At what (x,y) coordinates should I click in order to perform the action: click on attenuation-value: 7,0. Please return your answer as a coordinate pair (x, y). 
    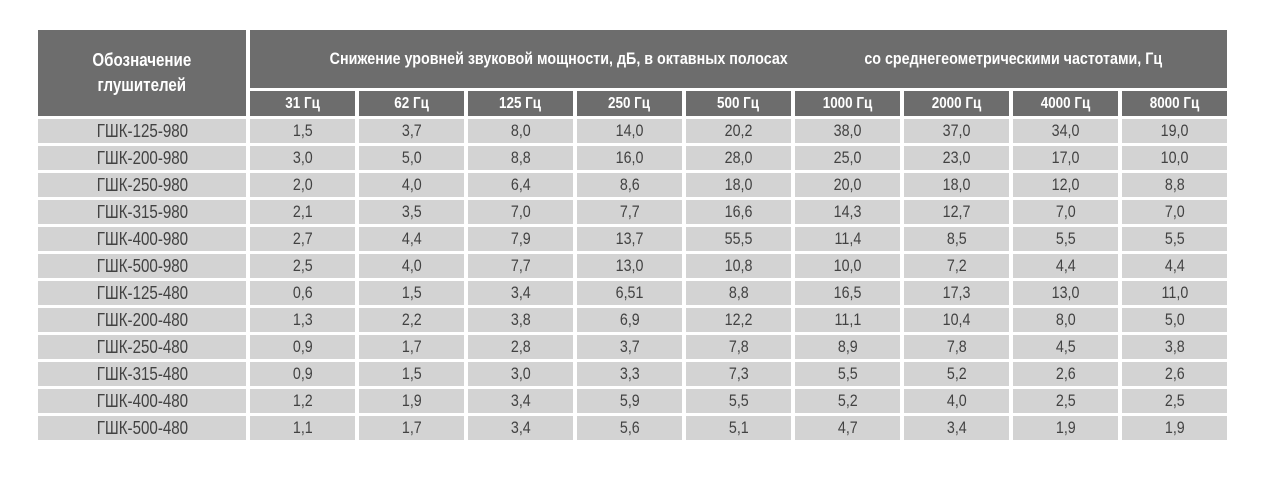
    Looking at the image, I should click on (520, 211).